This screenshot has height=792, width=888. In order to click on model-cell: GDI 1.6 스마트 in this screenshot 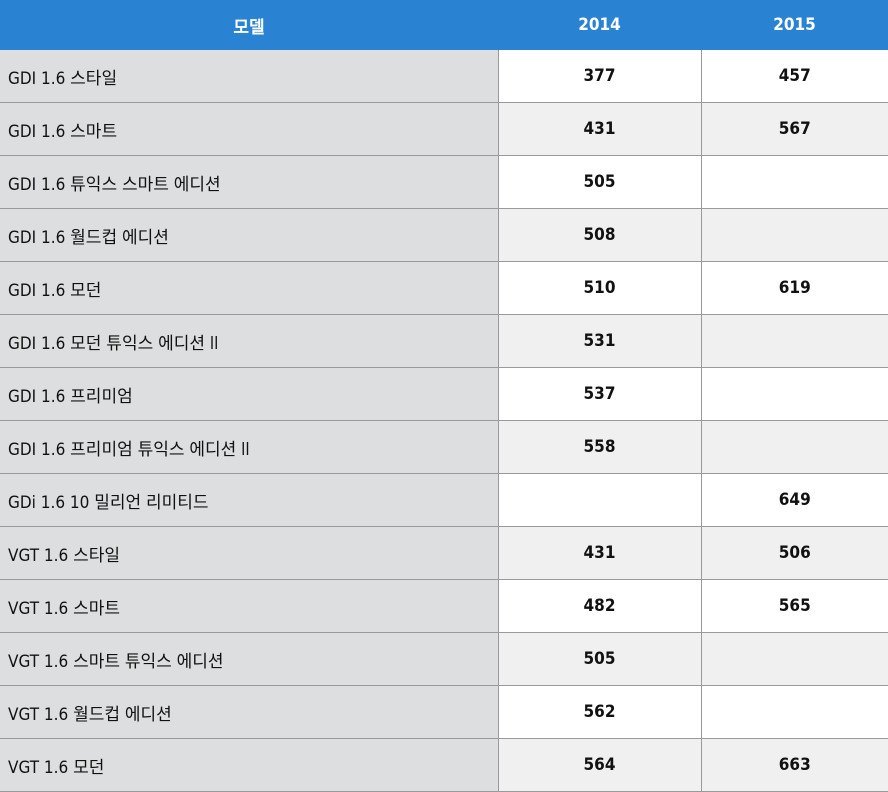, I will do `click(249, 129)`.